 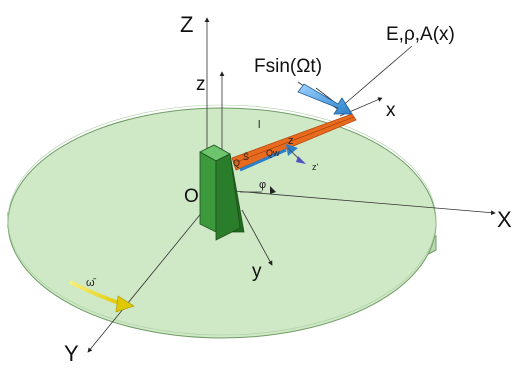 What do you see at coordinates (262, 185) in the screenshot?
I see `label-phi: φ` at bounding box center [262, 185].